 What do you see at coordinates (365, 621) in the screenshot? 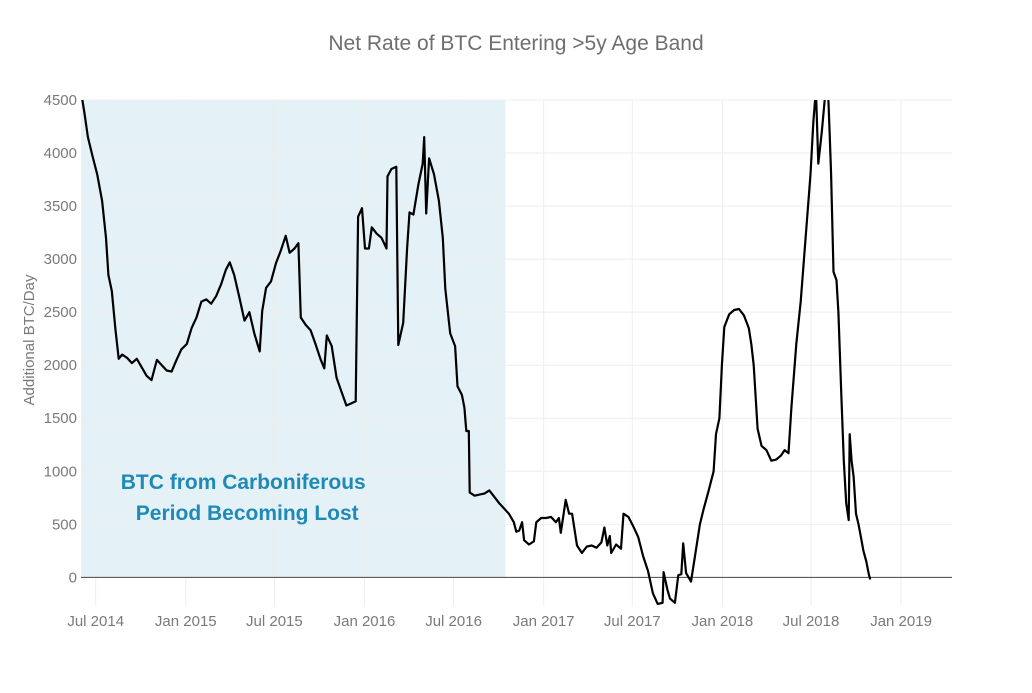
I see `x-tick-label: Jan 2016` at bounding box center [365, 621].